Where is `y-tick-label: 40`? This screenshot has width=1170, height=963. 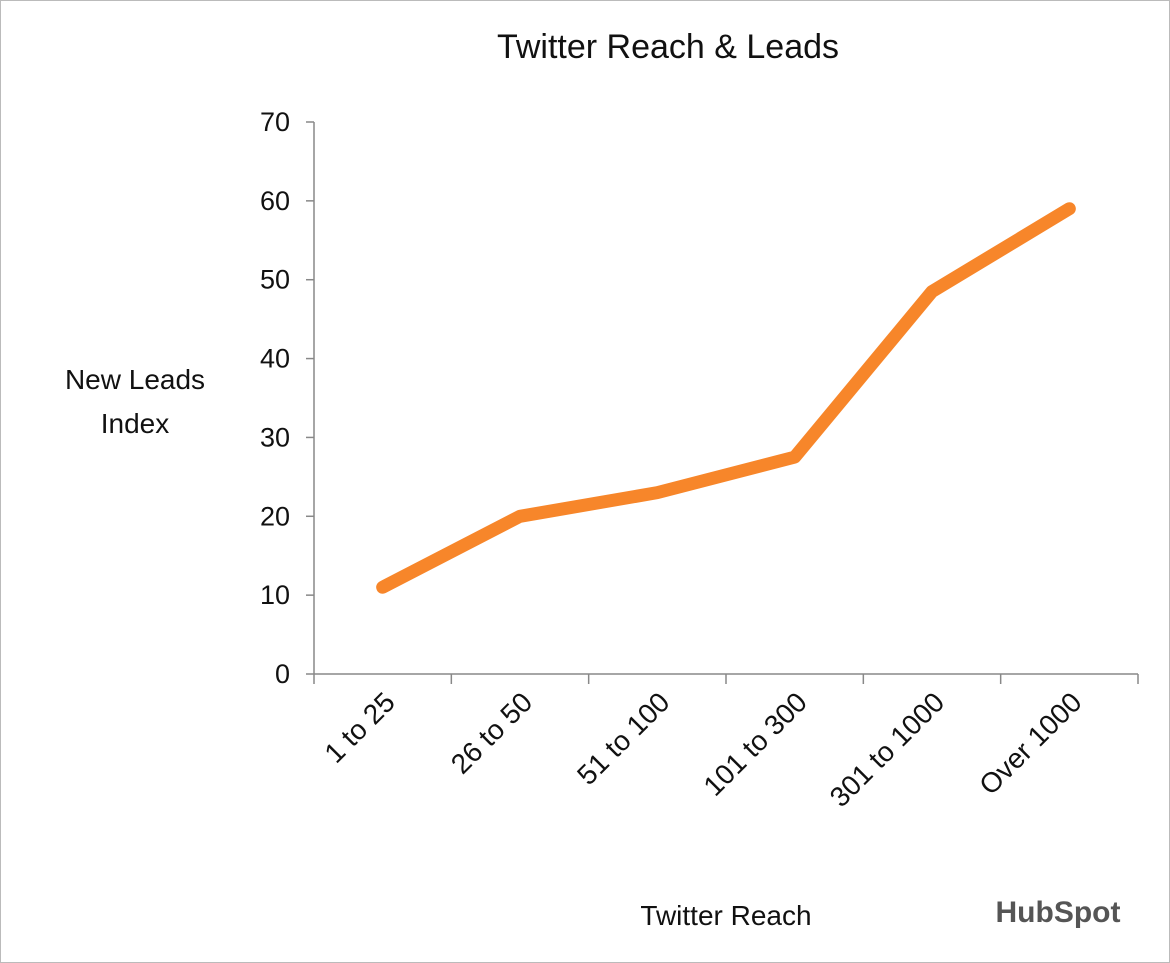 y-tick-label: 40 is located at coordinates (275, 359).